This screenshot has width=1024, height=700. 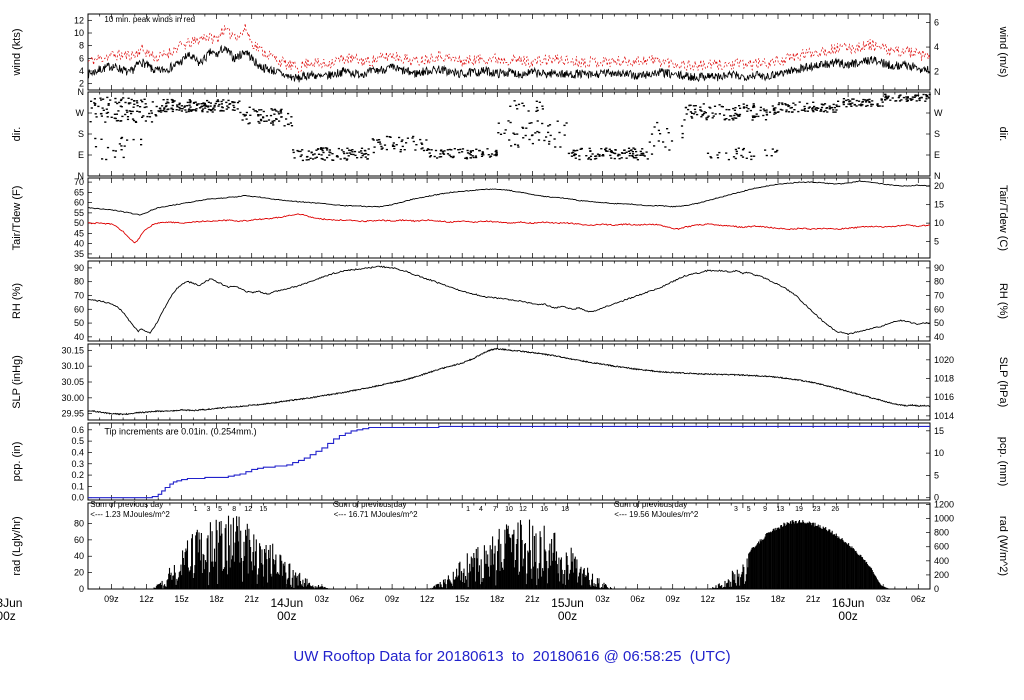 I want to click on y-tick-label: 6, so click(x=81, y=58).